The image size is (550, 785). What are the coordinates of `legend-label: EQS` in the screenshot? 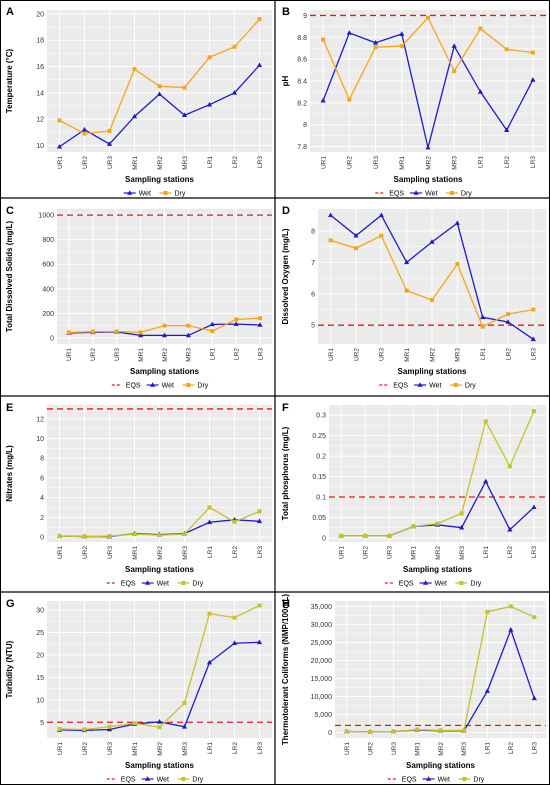 It's located at (396, 194).